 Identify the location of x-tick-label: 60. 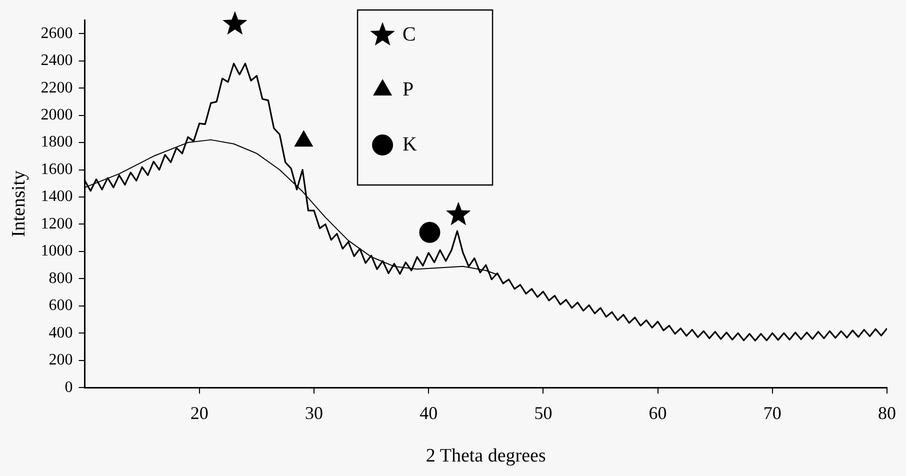
(657, 413).